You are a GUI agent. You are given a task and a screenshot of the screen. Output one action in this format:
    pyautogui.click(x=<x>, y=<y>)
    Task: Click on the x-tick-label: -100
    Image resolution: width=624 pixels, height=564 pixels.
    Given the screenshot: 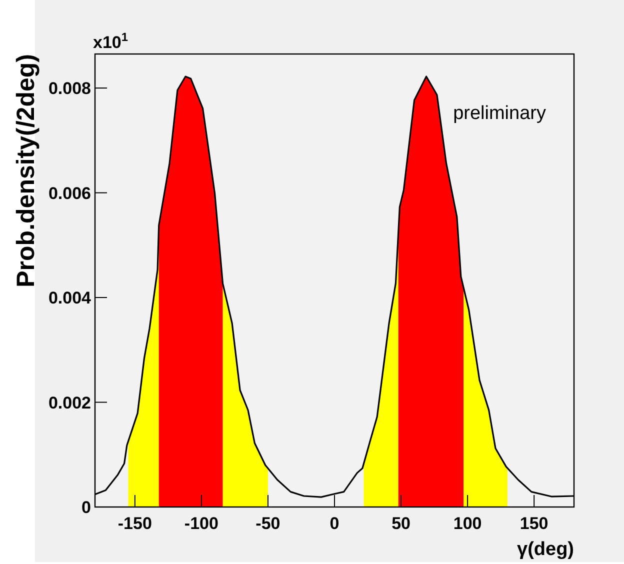 What is the action you would take?
    pyautogui.click(x=201, y=523)
    